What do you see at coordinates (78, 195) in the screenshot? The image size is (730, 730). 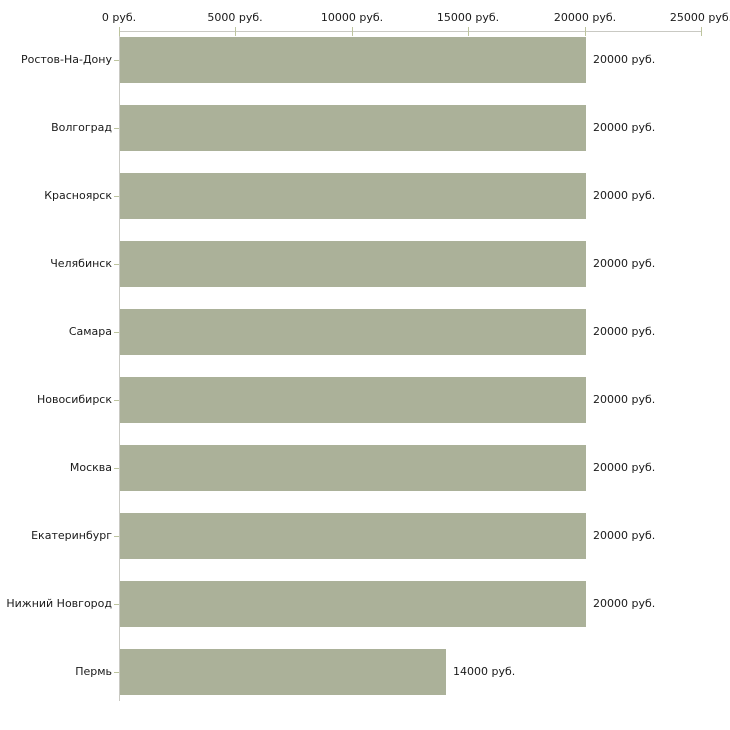 I see `category-label: Красноярск` at bounding box center [78, 195].